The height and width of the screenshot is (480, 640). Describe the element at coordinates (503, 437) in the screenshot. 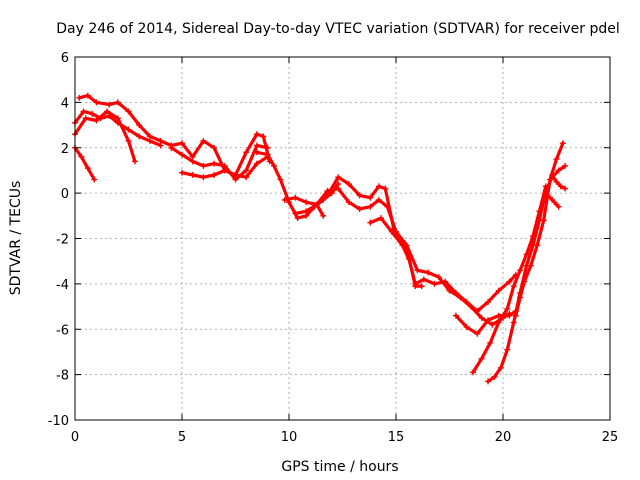

I see `x-tick-label: 20` at that location.